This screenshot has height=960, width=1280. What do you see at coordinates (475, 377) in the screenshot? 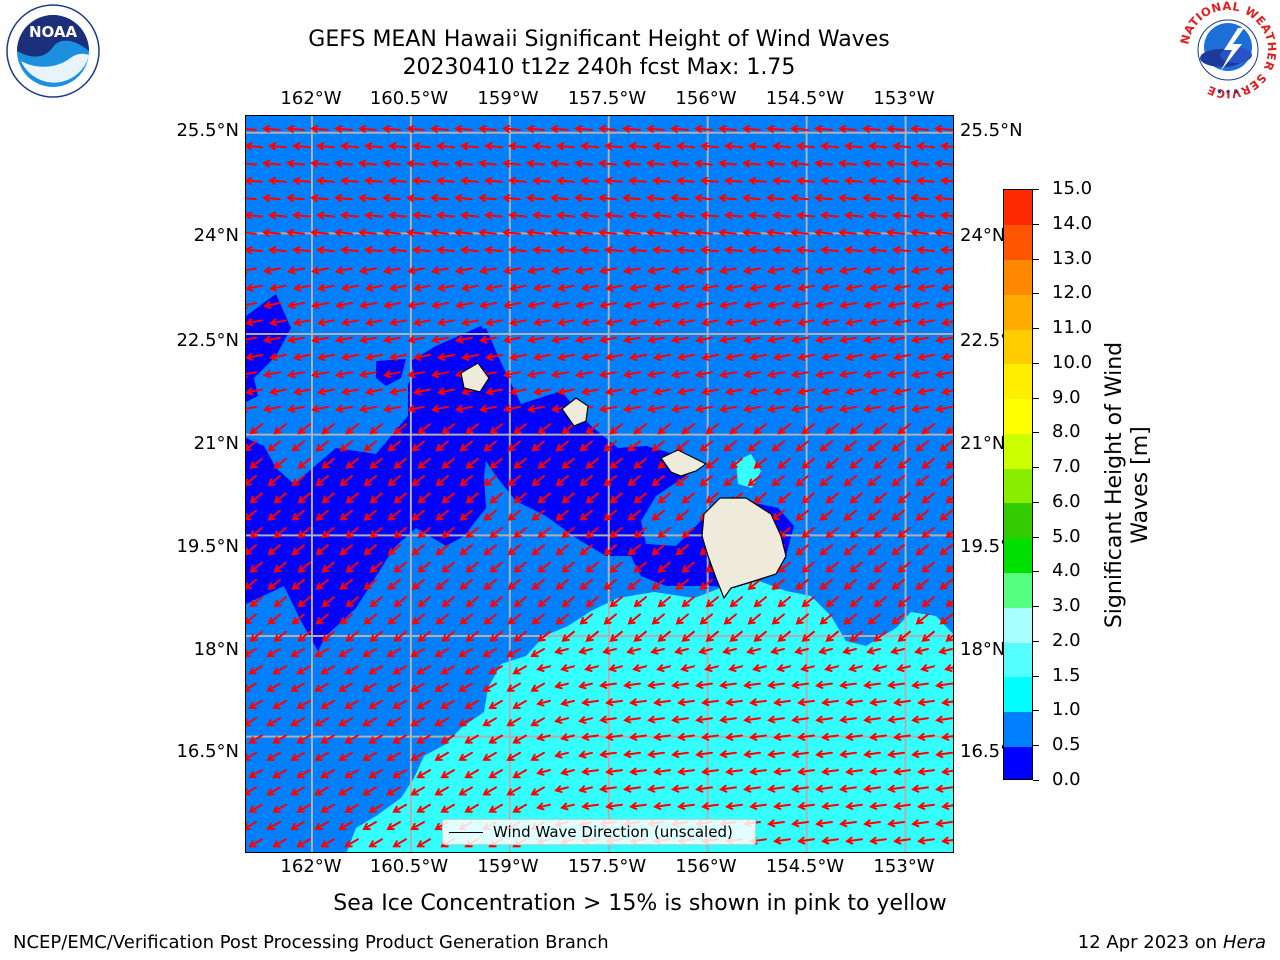
I see `island-niihau-kauai` at bounding box center [475, 377].